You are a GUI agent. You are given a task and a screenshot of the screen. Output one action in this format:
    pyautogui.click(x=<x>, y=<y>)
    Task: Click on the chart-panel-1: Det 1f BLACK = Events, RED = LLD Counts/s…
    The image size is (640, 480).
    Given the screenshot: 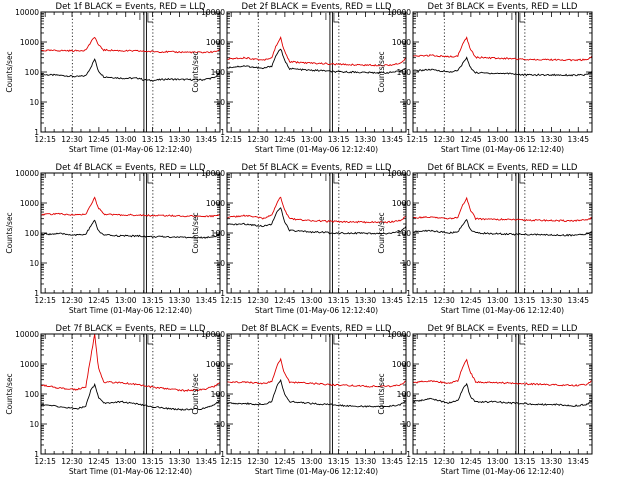 What is the action you would take?
    pyautogui.click(x=113, y=78)
    